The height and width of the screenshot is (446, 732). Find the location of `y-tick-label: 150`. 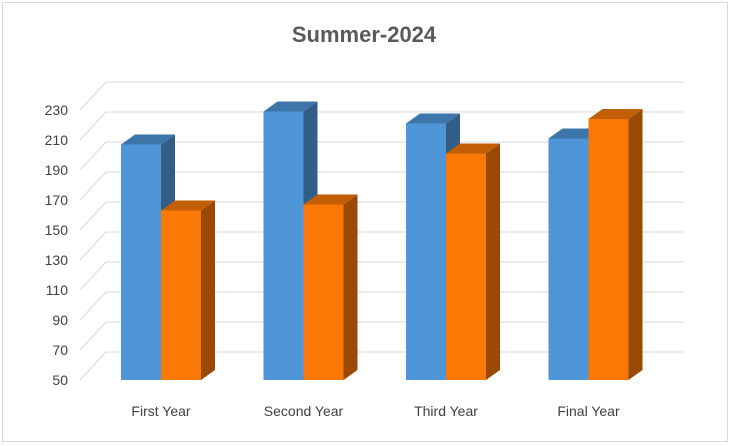

y-tick-label: 150 is located at coordinates (57, 230).